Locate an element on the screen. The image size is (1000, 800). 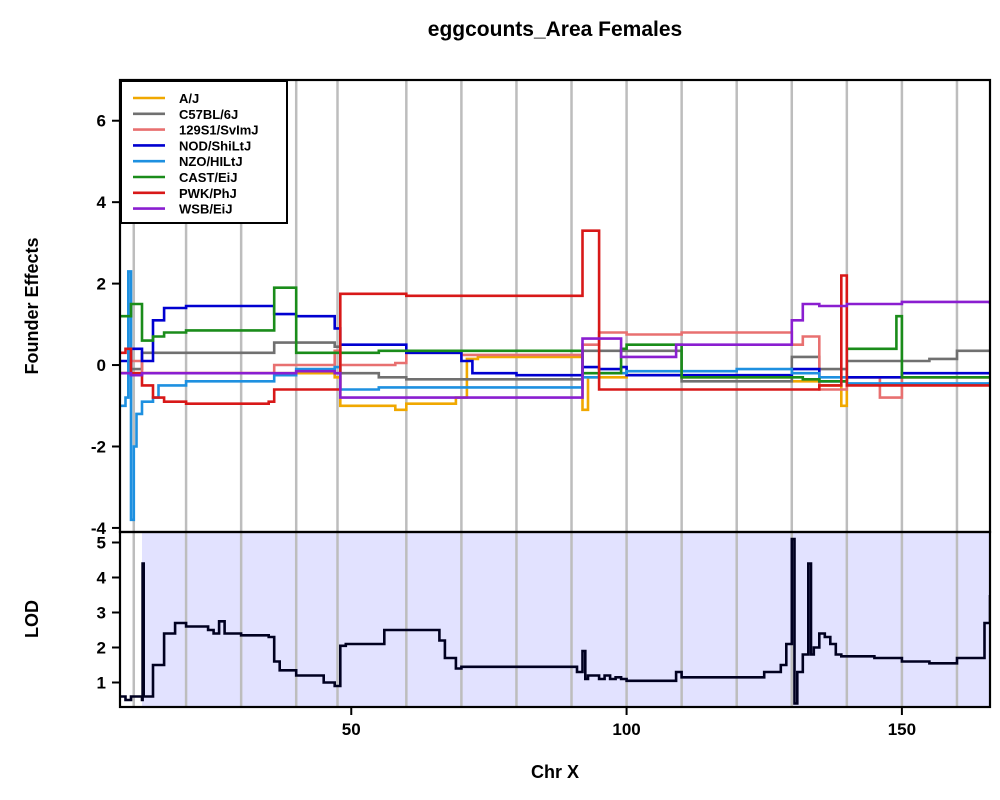
legend-label: 129S1/SvImJ is located at coordinates (219, 130).